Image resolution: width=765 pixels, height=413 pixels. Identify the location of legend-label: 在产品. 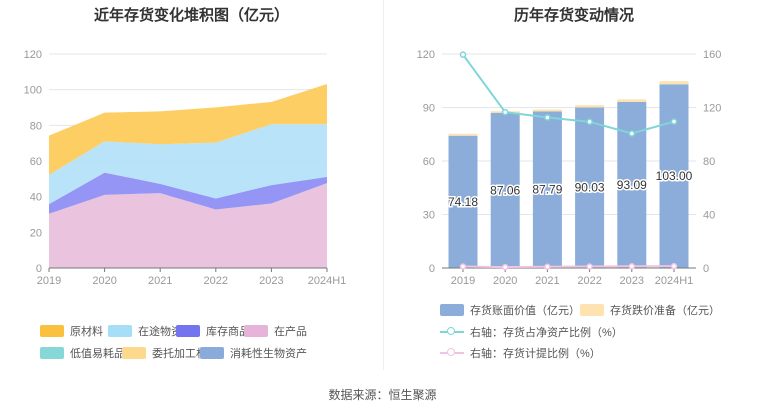
(290, 332).